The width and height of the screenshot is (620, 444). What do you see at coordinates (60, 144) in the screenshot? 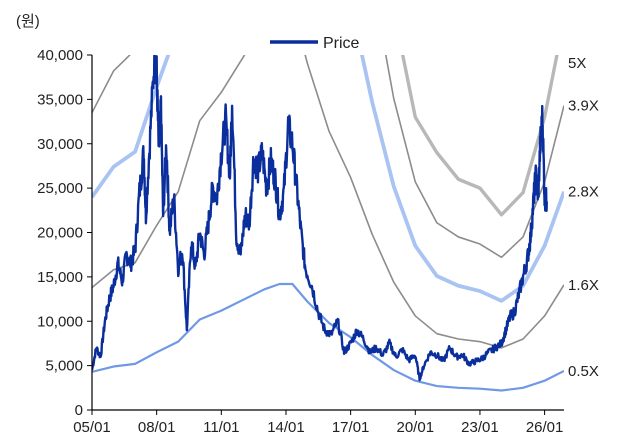
I see `y-tick-label: 30,000` at bounding box center [60, 144].